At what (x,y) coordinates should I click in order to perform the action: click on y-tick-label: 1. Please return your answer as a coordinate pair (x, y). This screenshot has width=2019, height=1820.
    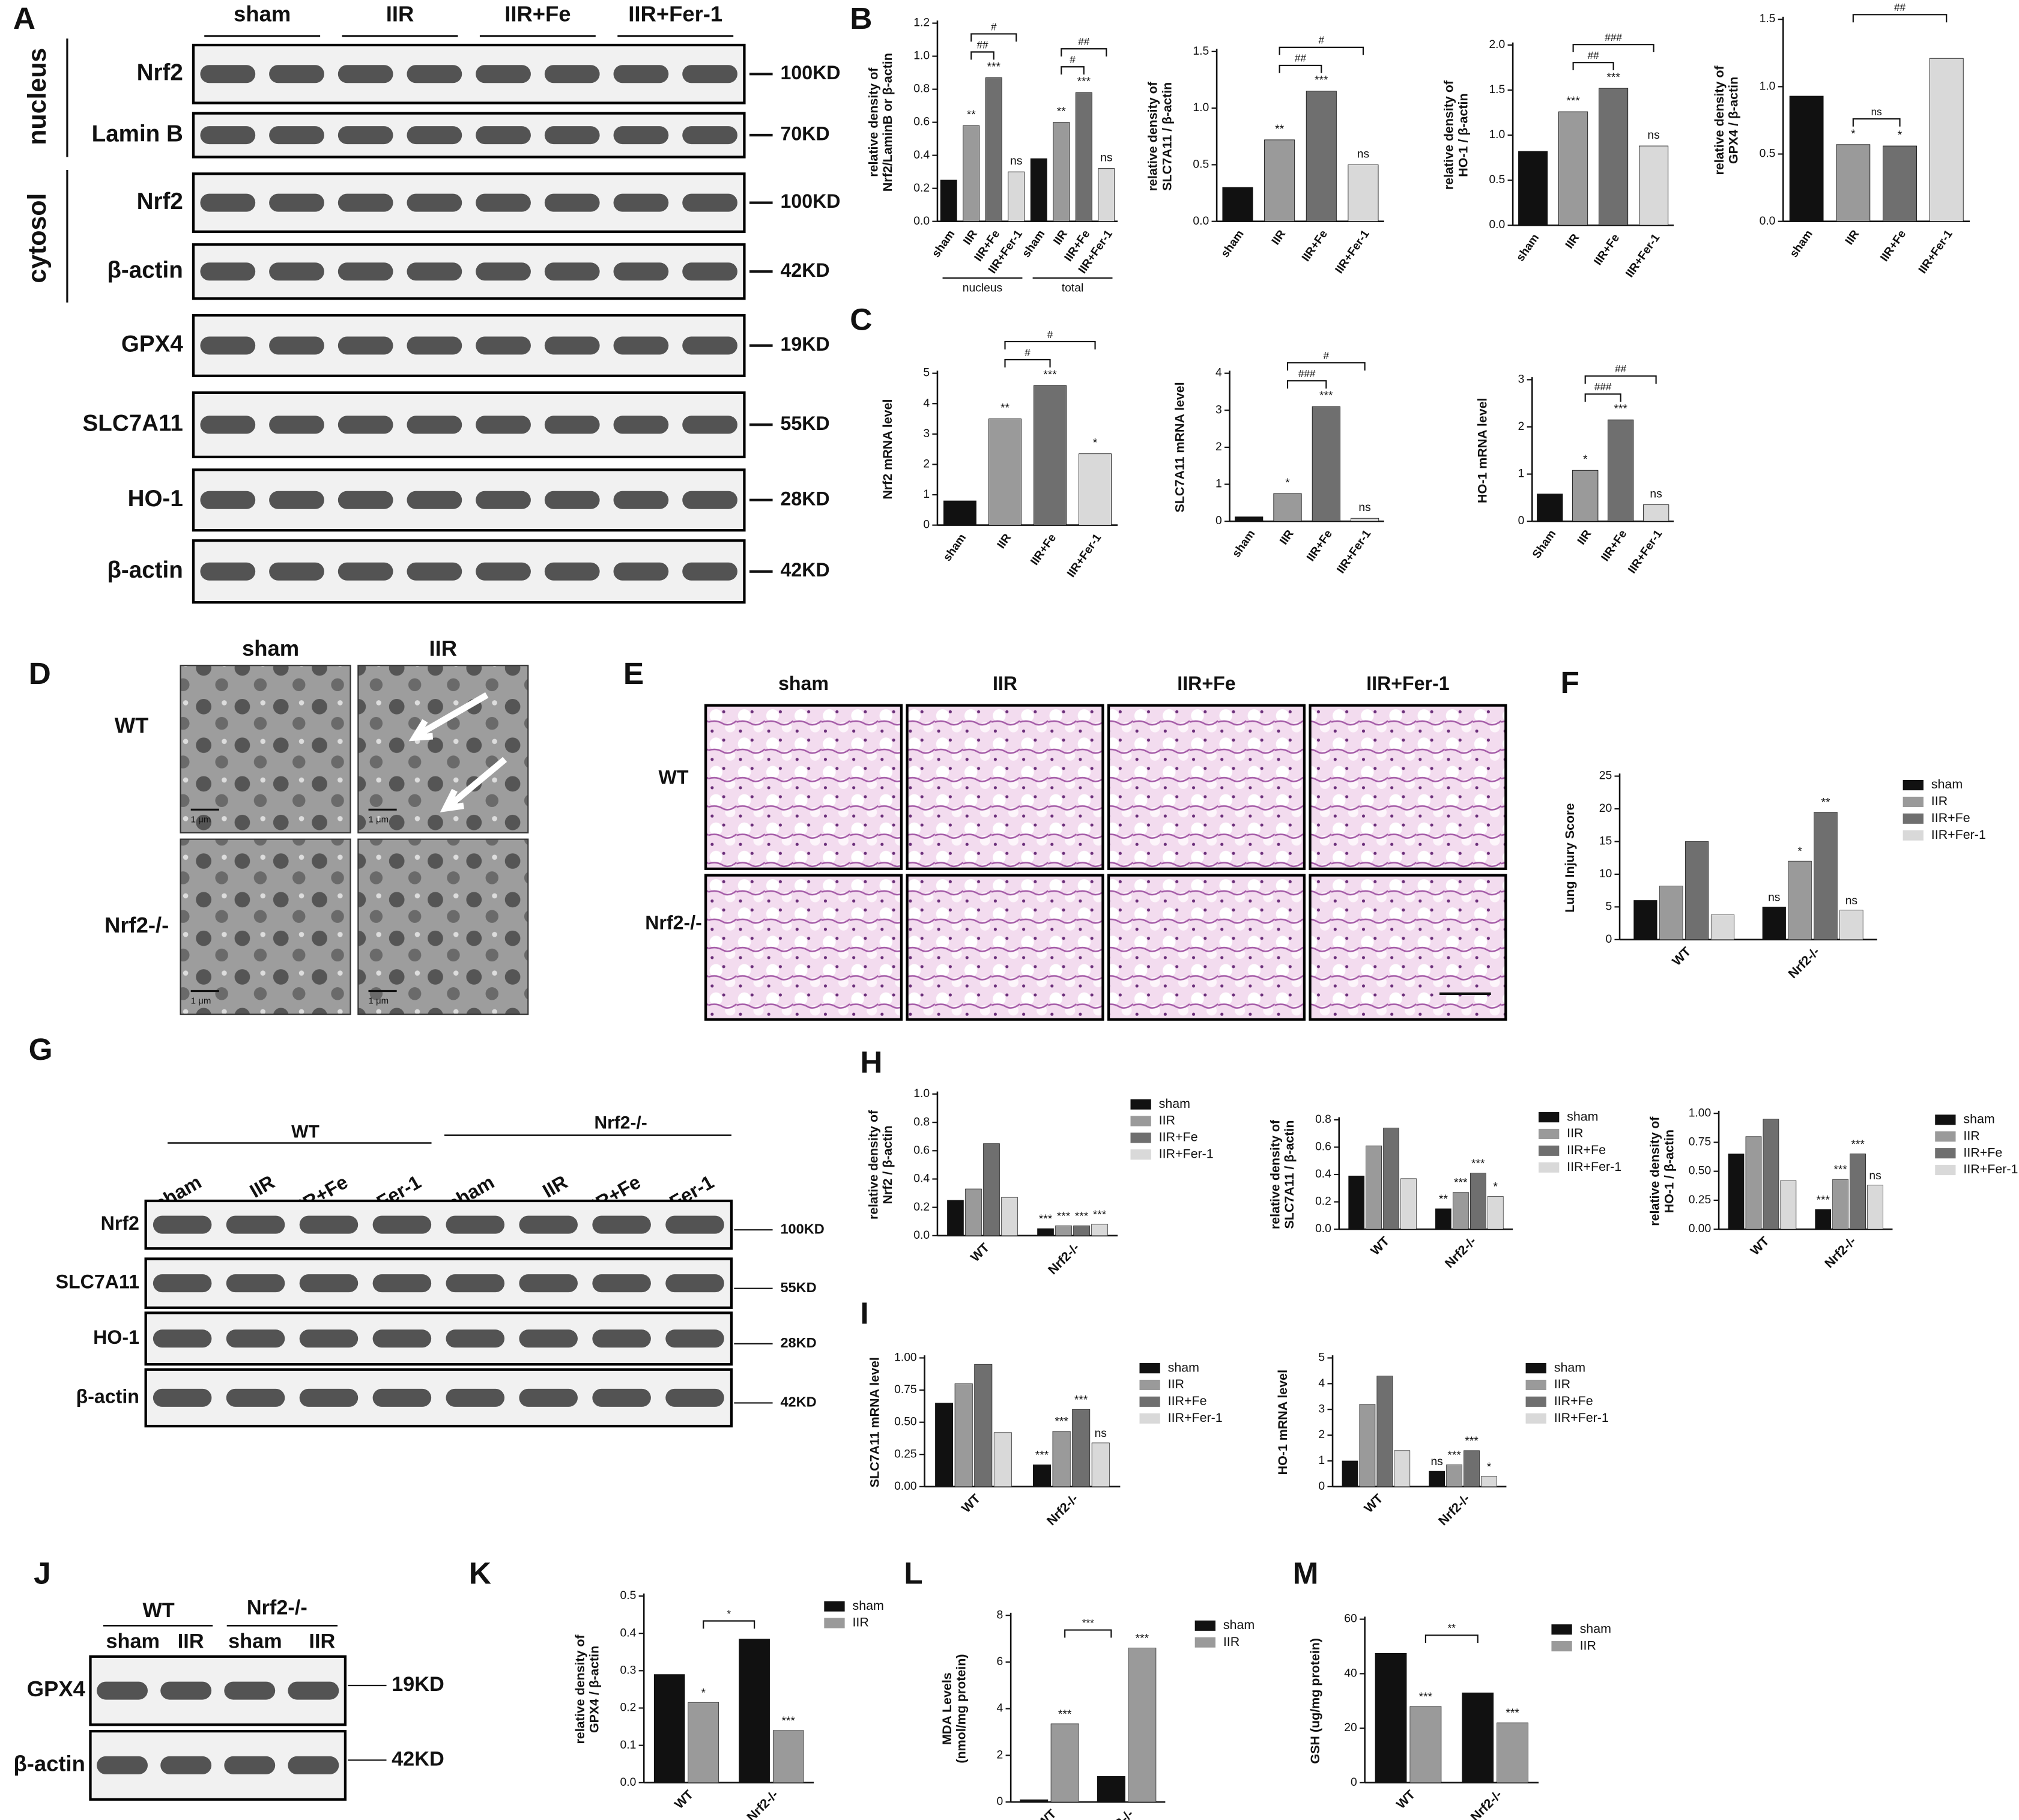
    Looking at the image, I should click on (1322, 1460).